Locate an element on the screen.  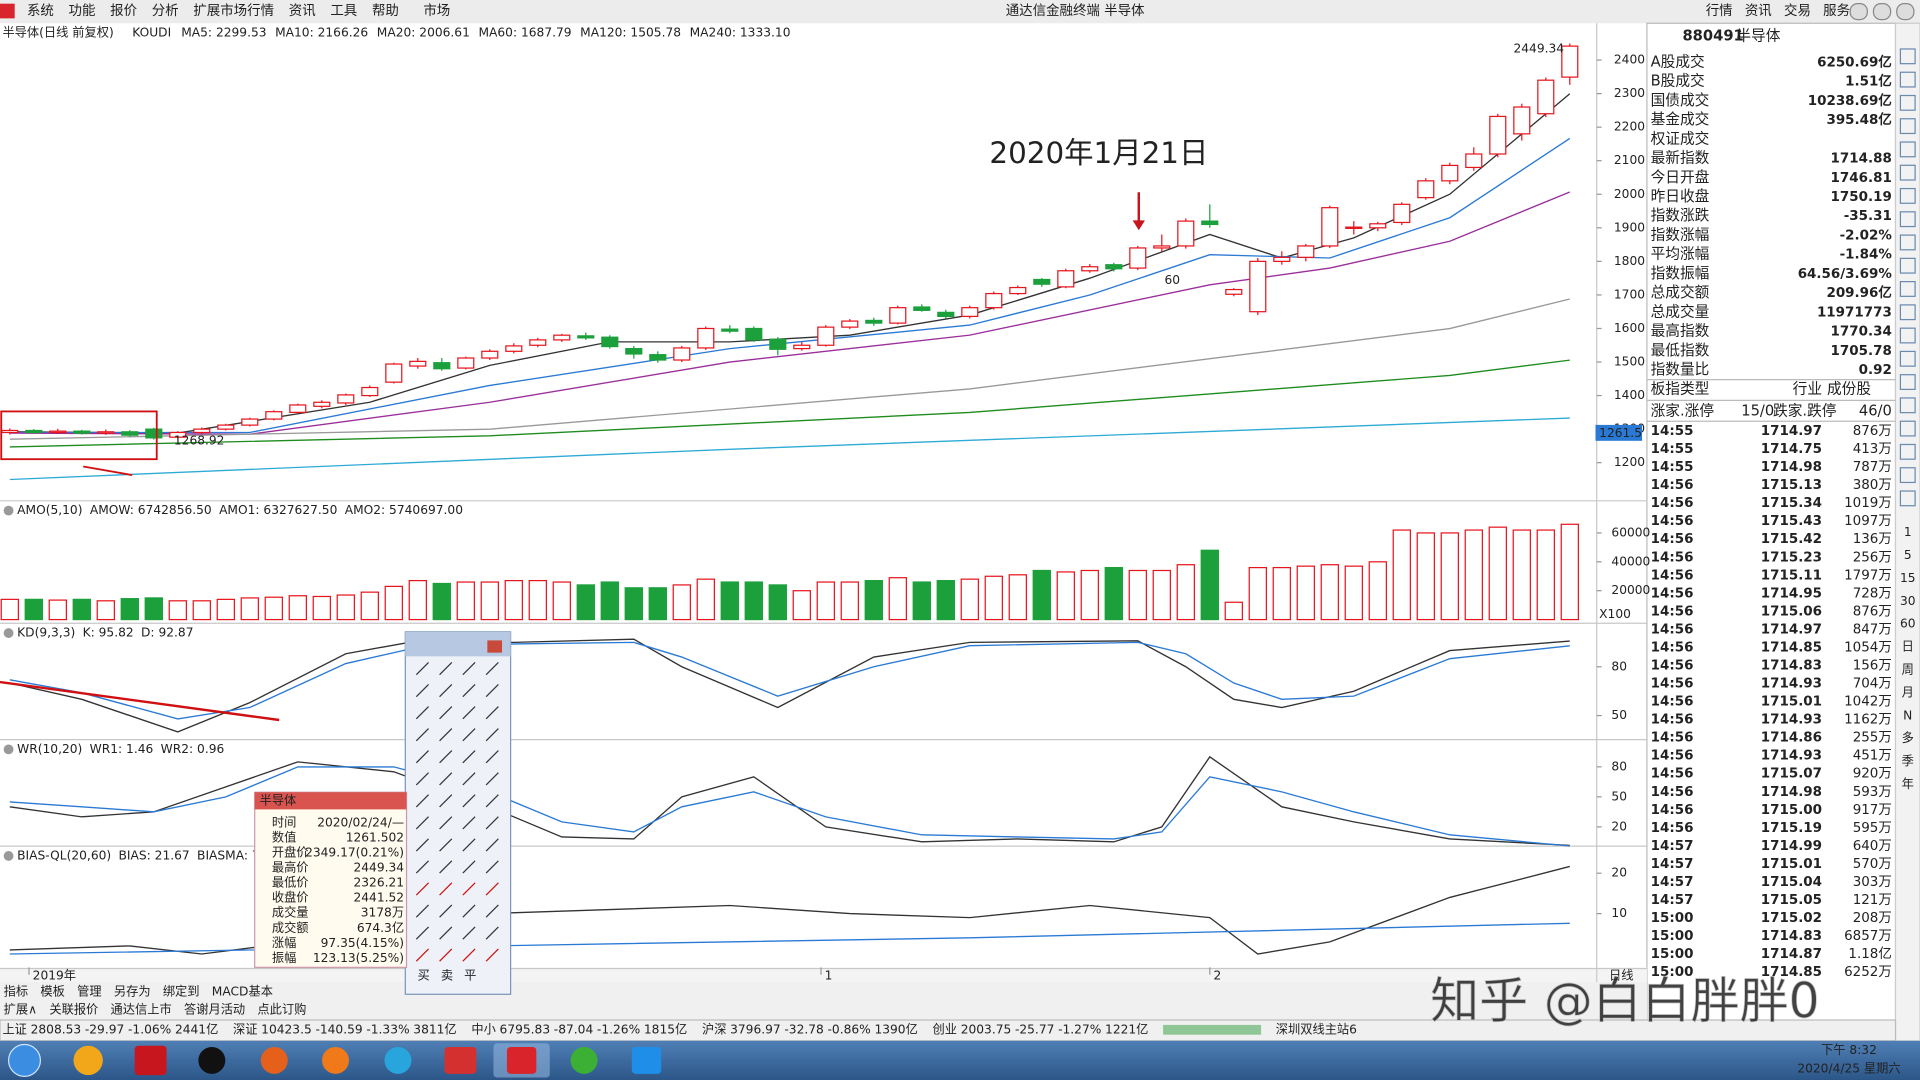
period-button: 季 is located at coordinates (1908, 761).